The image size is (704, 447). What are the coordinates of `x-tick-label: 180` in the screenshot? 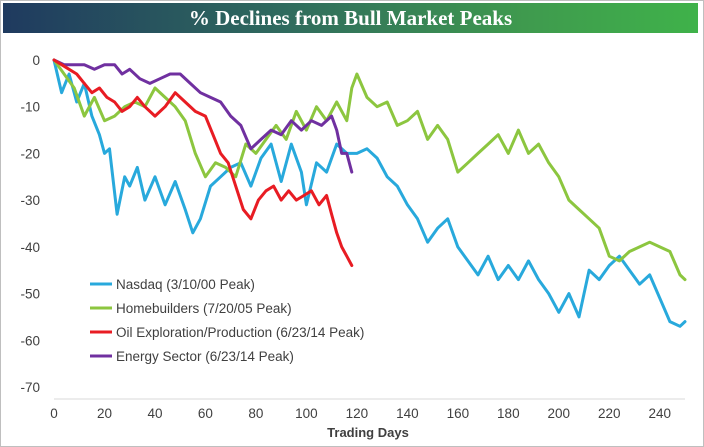 It's located at (508, 413).